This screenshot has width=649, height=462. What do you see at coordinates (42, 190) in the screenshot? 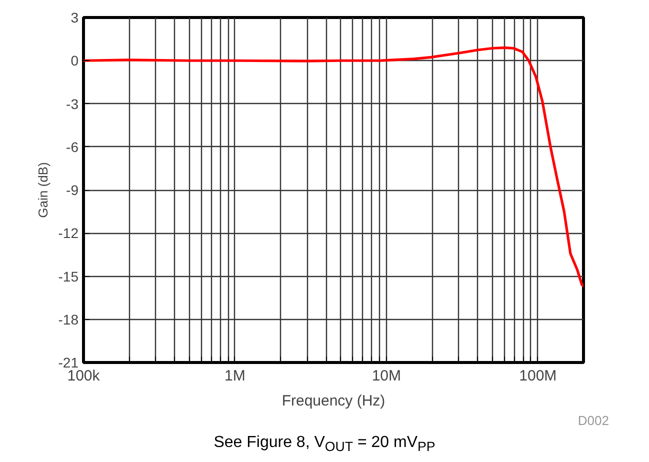
I see `y-axis-title: Gain (dB)` at bounding box center [42, 190].